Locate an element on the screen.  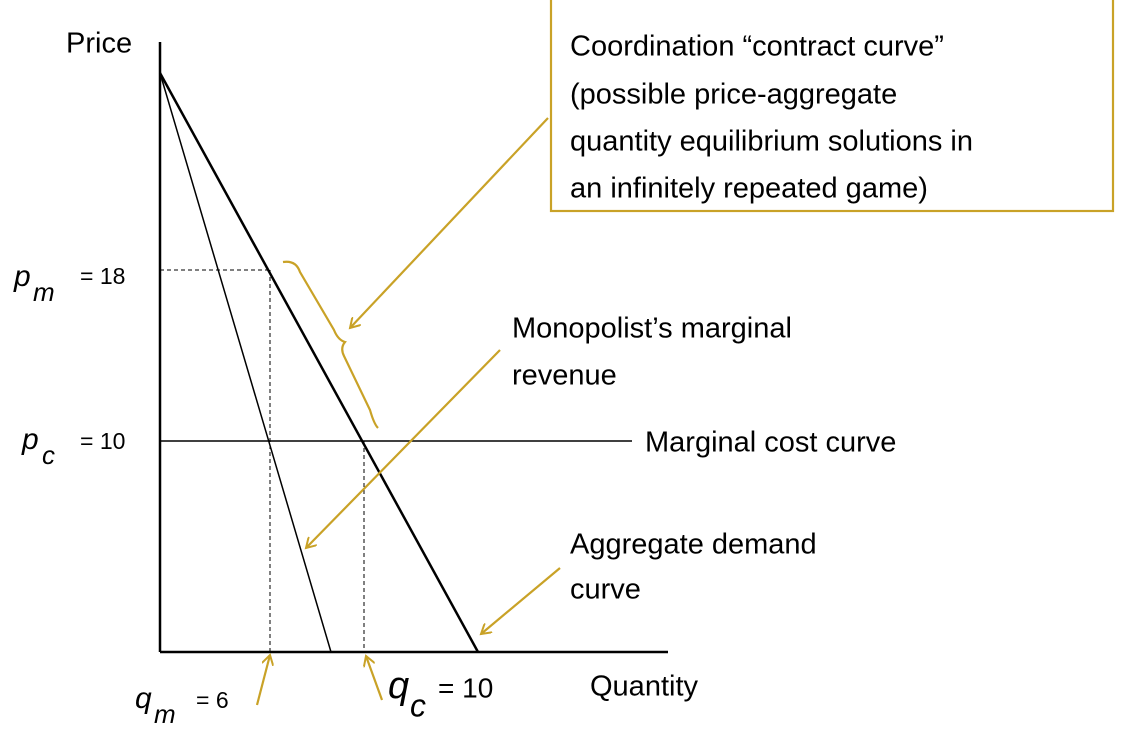
callout-text: Marginal cost curve is located at coordinates (770, 443).